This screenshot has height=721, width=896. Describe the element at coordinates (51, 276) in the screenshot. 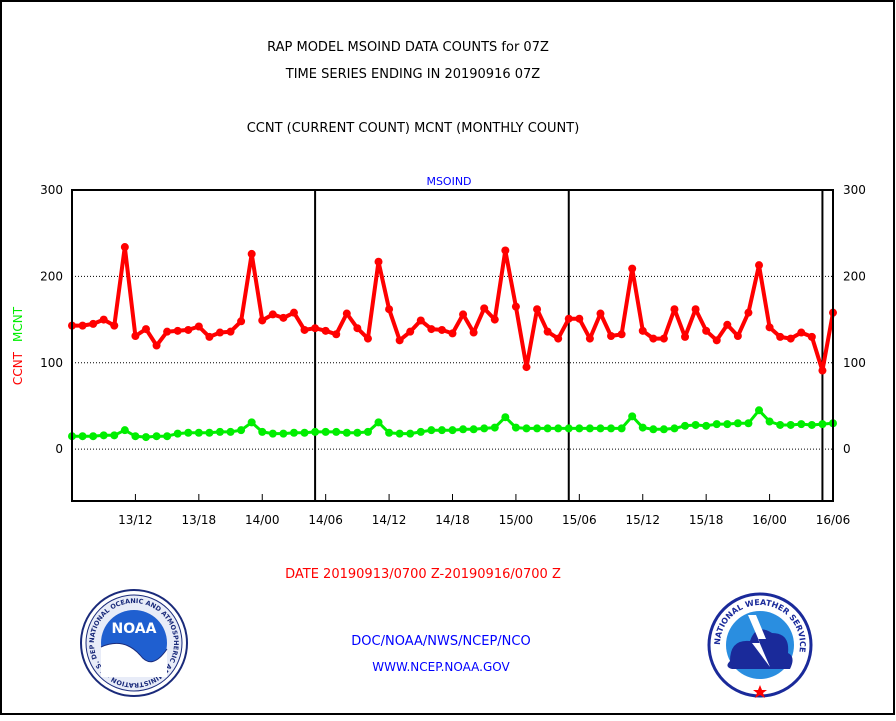

I see `y-tick-label-left: 200` at that location.